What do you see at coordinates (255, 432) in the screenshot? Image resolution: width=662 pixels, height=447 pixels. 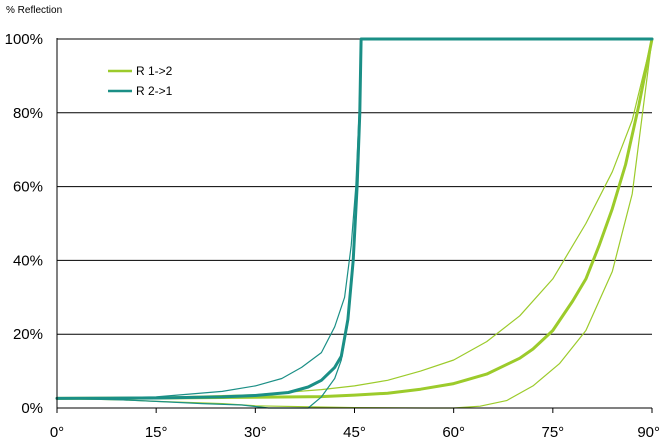 I see `x-tick-label: 30°` at bounding box center [255, 432].